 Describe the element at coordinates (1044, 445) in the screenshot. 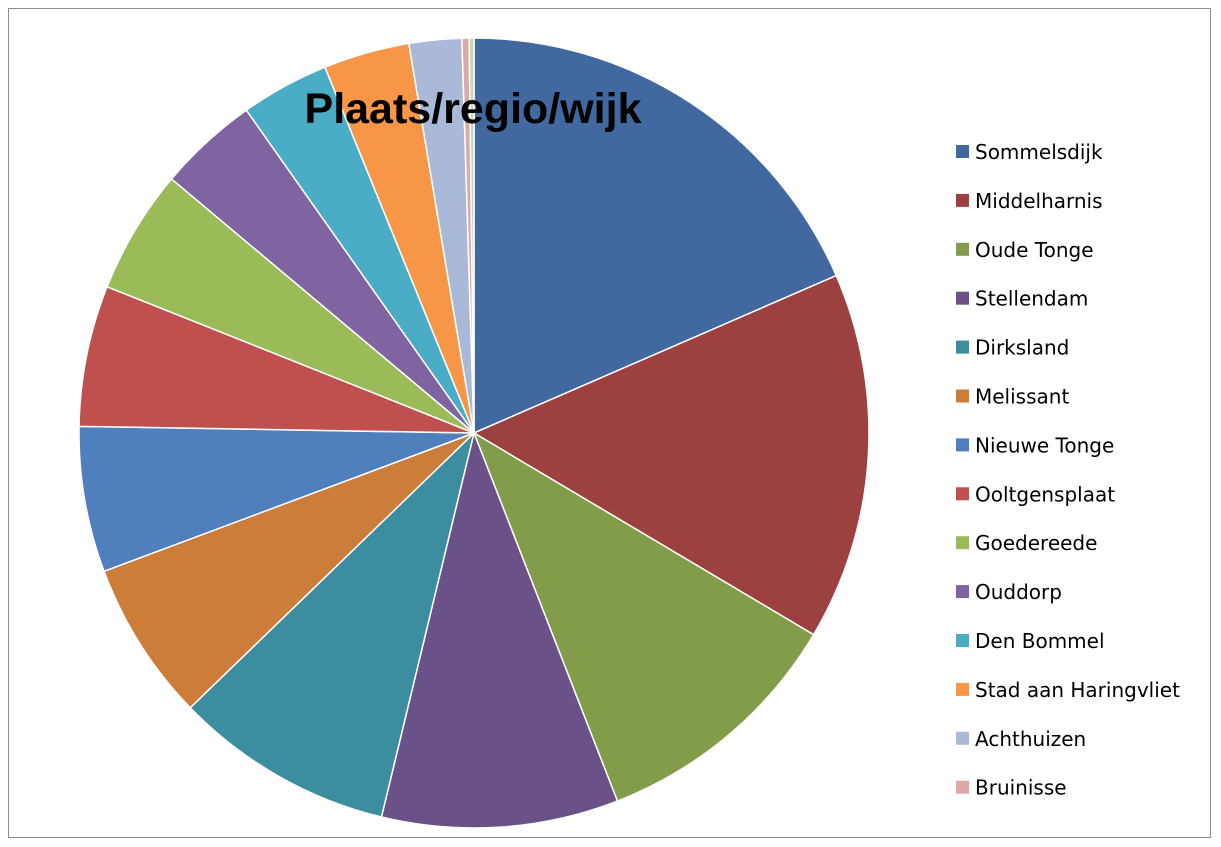

I see `legend-label-nieuwe-tonge: Nieuwe Tonge` at that location.